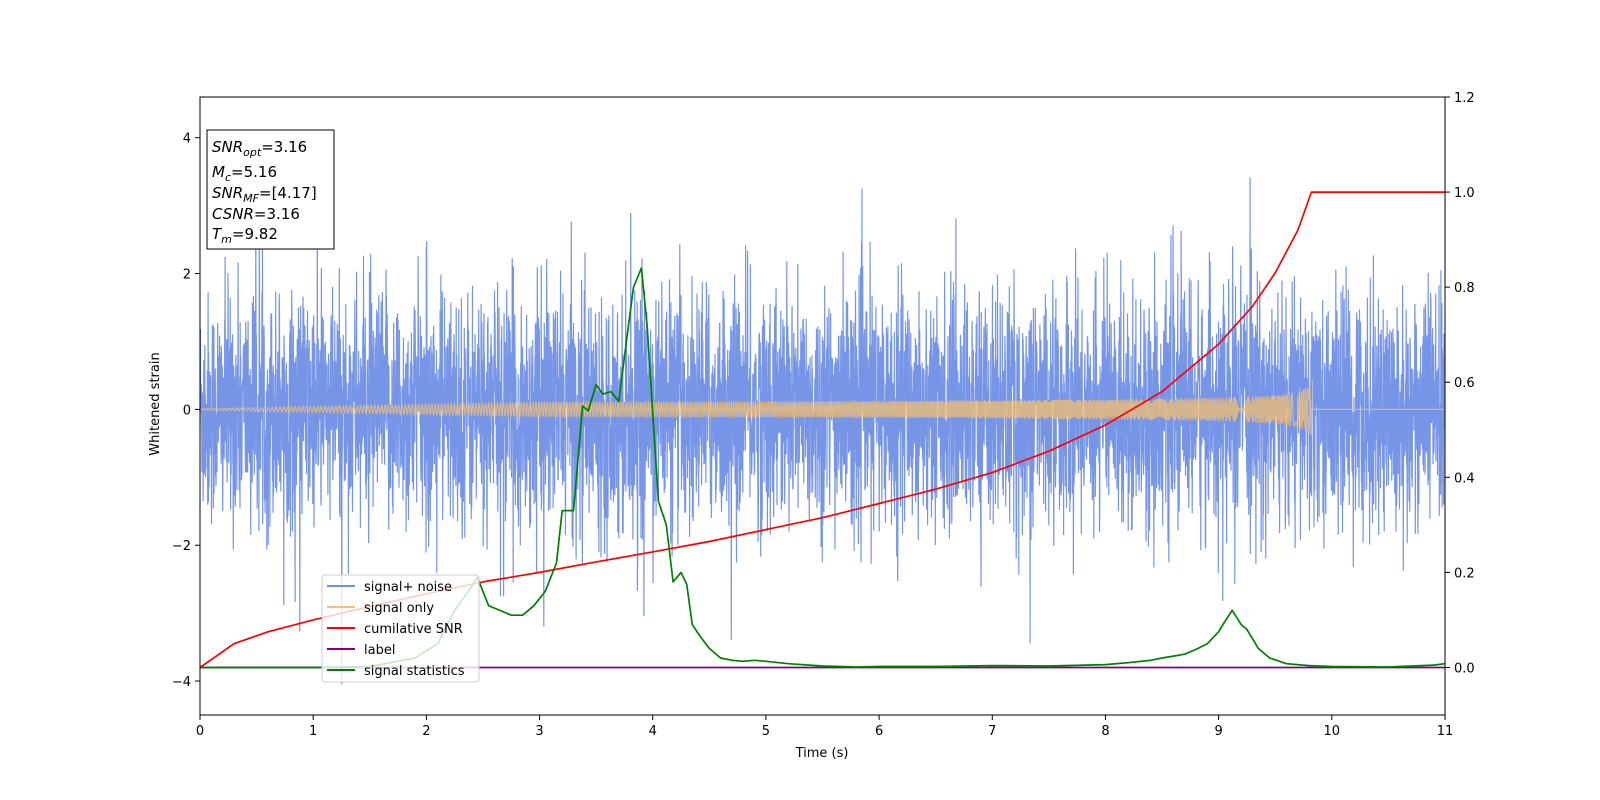 This screenshot has height=800, width=1600. I want to click on x-tick-label: 4, so click(653, 731).